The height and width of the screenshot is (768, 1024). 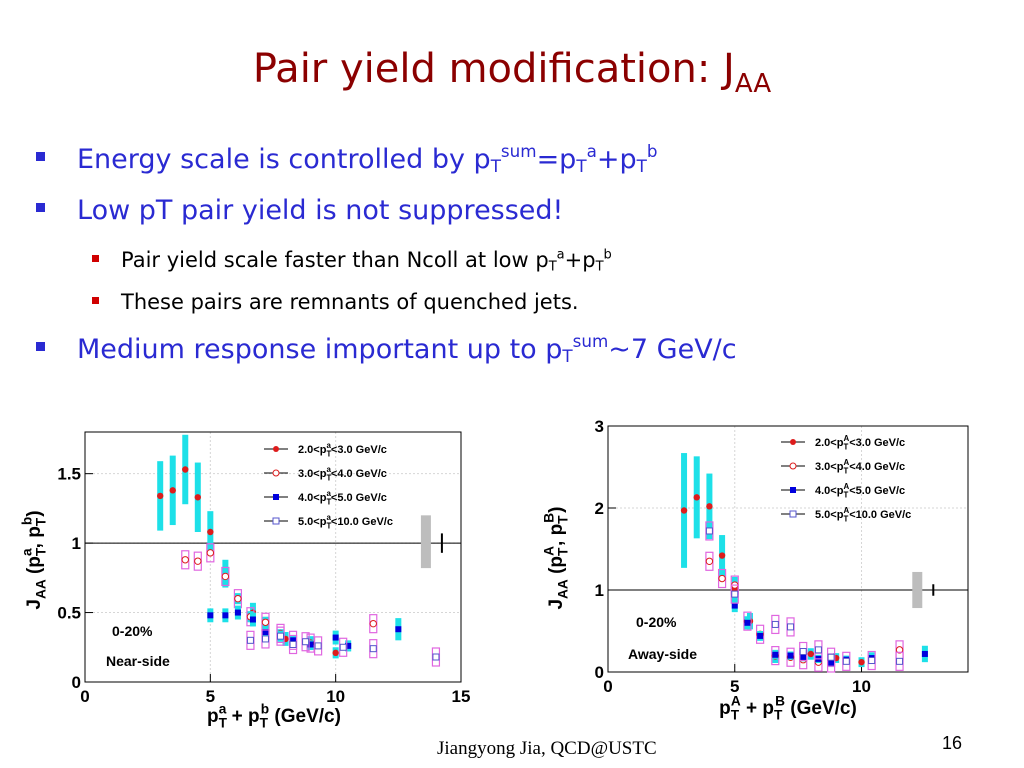 What do you see at coordinates (952, 743) in the screenshot?
I see `page-number: 16` at bounding box center [952, 743].